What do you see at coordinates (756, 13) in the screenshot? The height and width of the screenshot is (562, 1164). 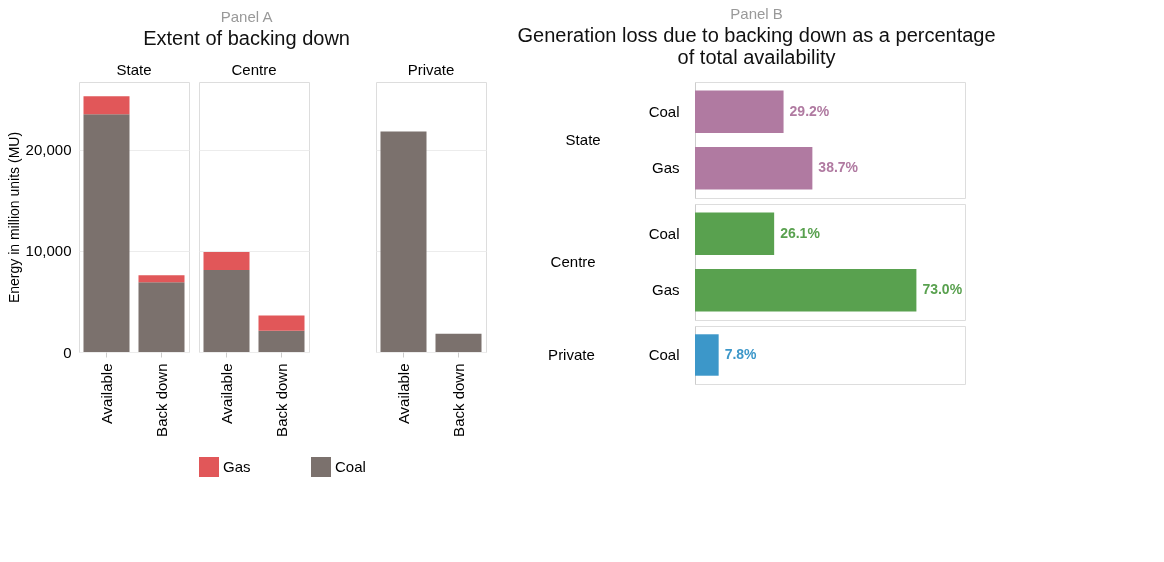 I see `text: Panel B` at bounding box center [756, 13].